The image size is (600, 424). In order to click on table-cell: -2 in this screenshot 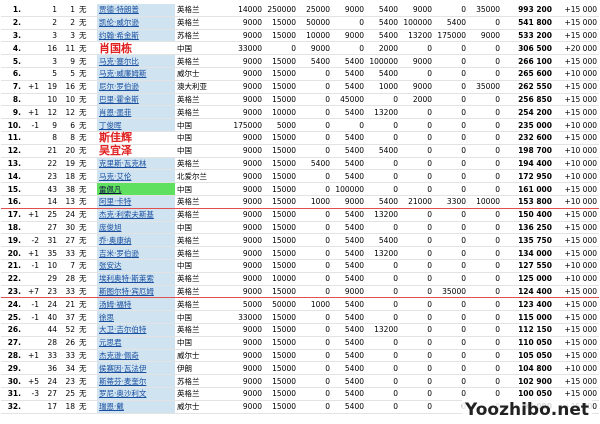, I will do `click(32, 240)`.